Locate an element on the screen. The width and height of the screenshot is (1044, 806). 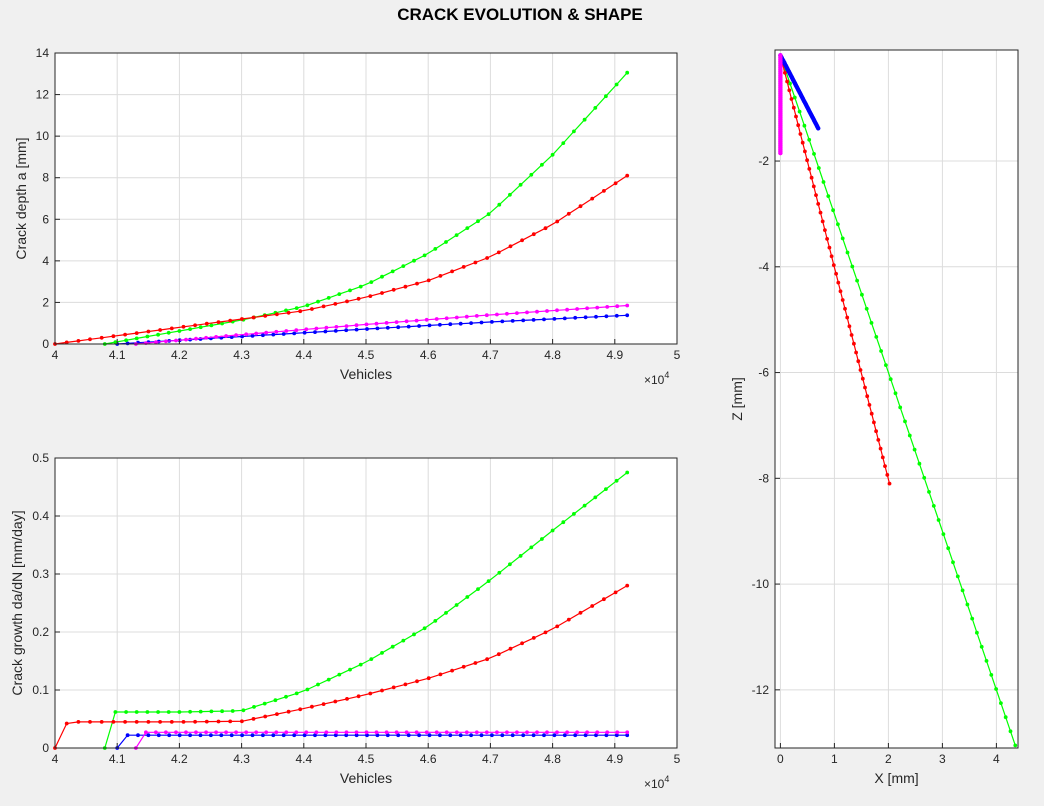
x-tick-label: 4.3 is located at coordinates (241, 759).